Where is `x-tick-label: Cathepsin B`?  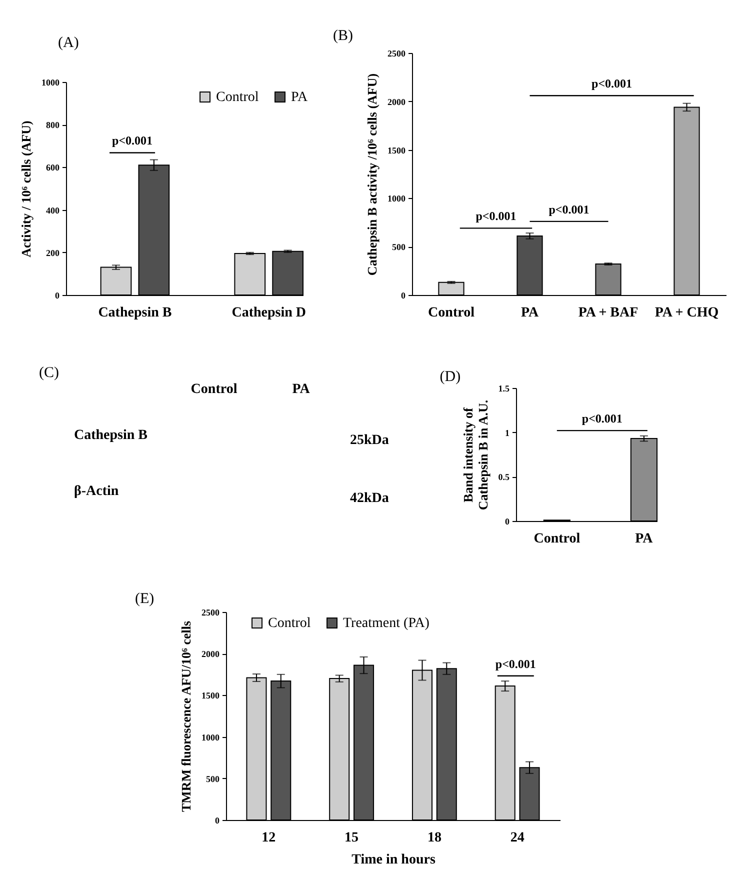 x-tick-label: Cathepsin B is located at coordinates (135, 313).